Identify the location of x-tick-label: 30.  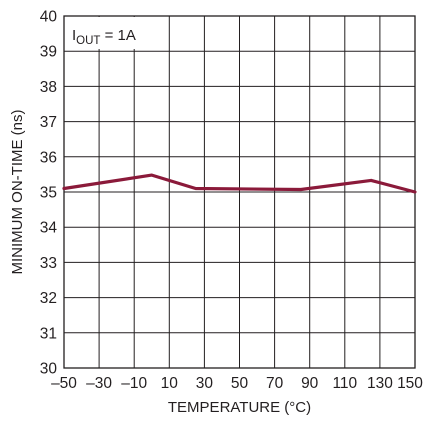
(205, 383).